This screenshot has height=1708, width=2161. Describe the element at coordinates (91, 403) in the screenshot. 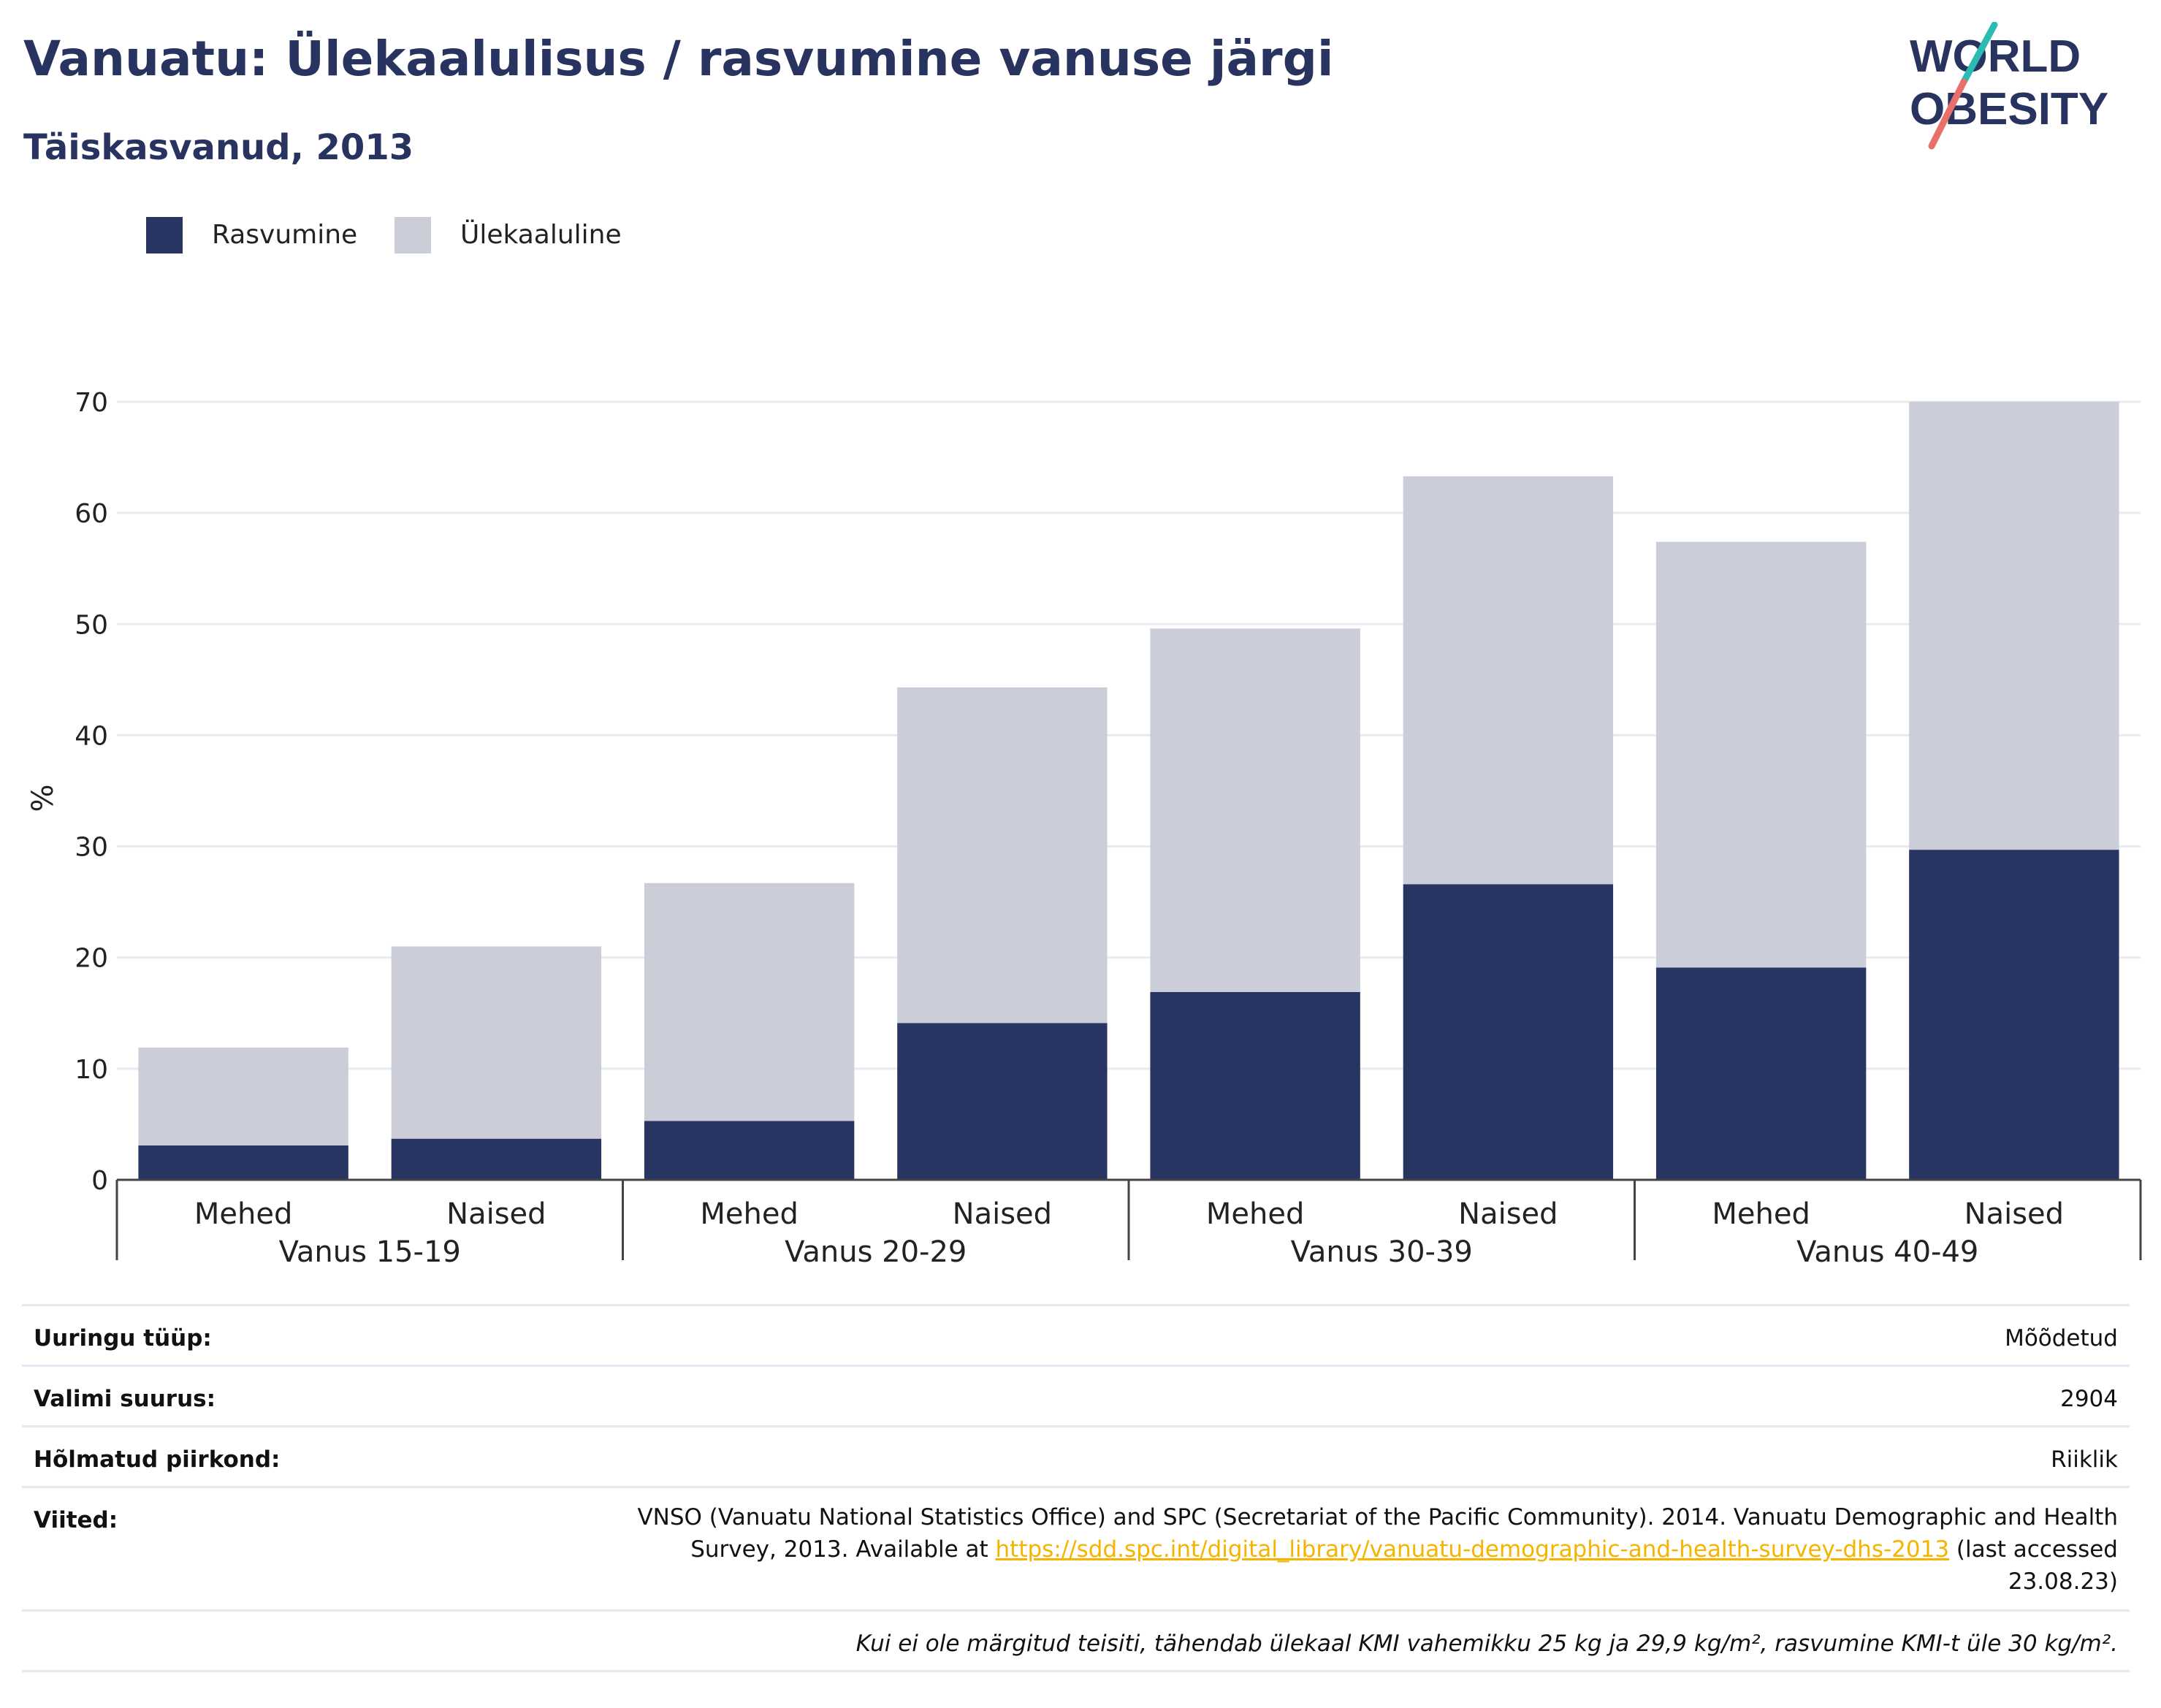

I see `y-tick-label: 70` at that location.